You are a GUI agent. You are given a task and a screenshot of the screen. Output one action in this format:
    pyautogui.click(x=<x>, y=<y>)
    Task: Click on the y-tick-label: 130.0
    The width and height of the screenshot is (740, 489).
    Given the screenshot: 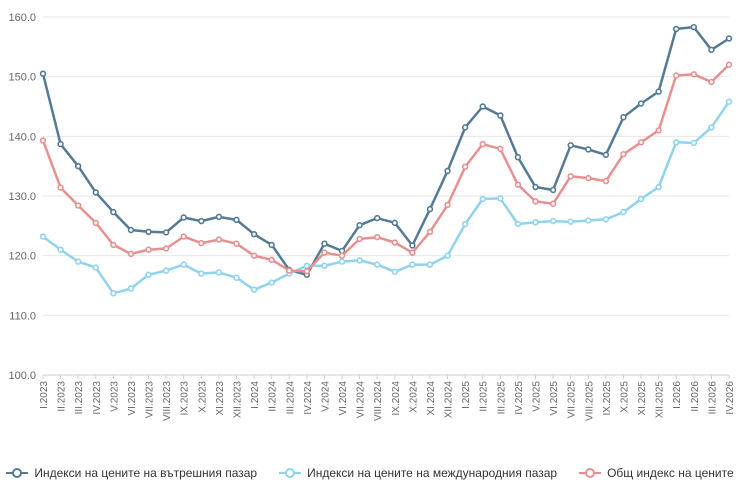 What is the action you would take?
    pyautogui.click(x=22, y=197)
    